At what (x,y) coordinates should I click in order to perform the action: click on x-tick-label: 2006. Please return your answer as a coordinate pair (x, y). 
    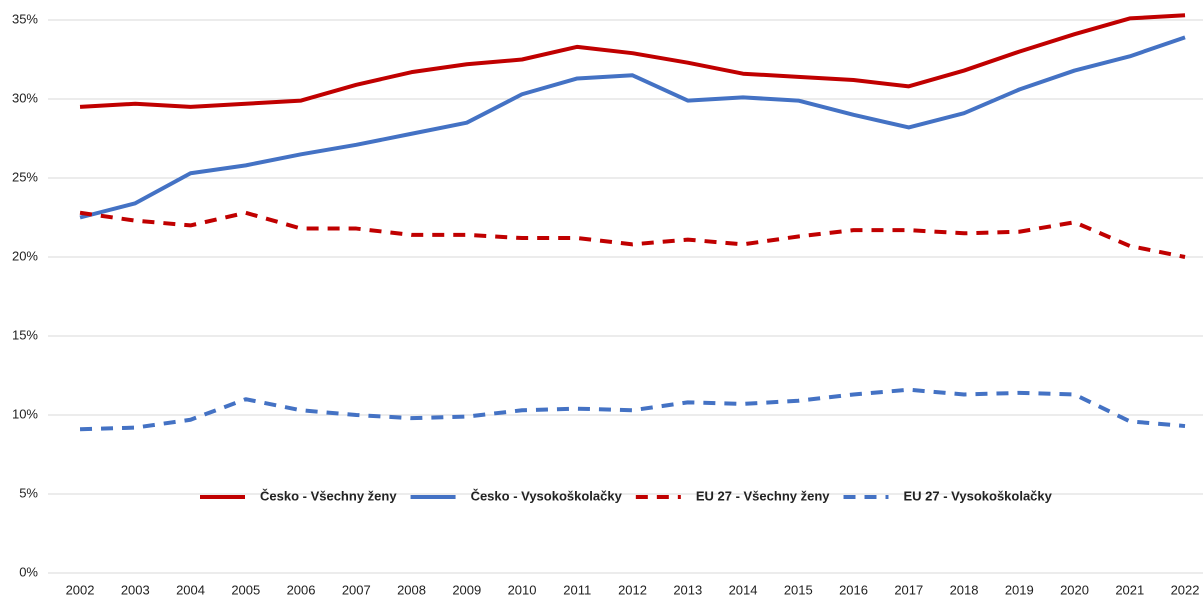
    Looking at the image, I should click on (301, 589).